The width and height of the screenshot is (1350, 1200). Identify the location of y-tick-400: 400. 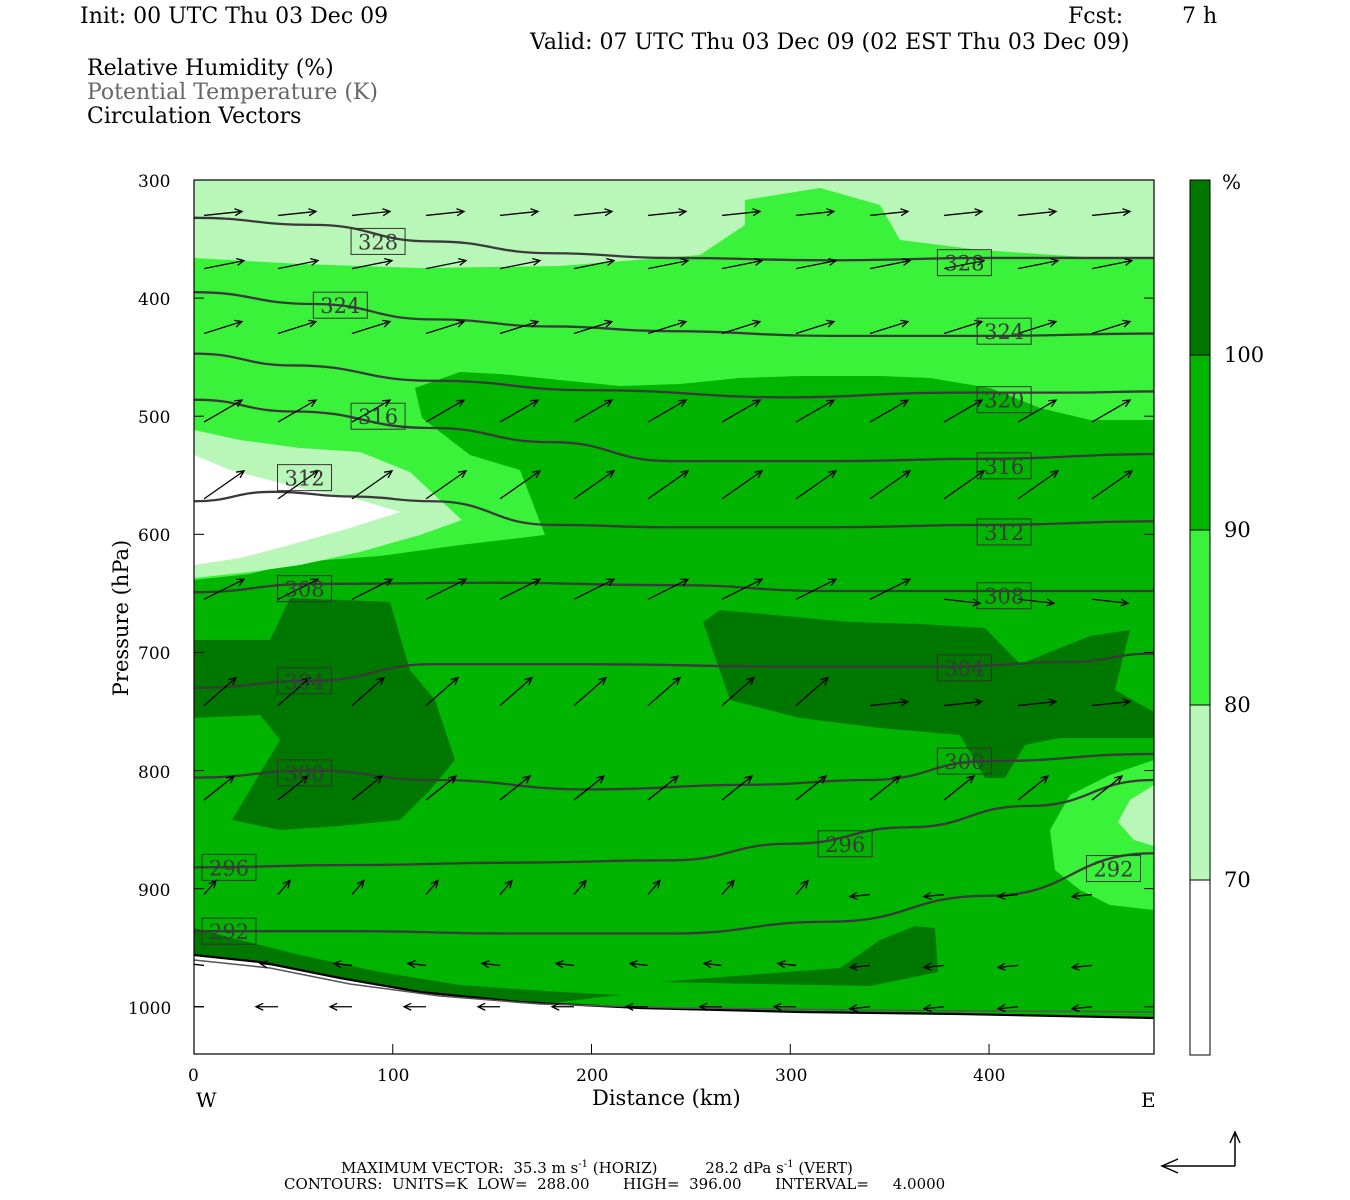
(154, 300).